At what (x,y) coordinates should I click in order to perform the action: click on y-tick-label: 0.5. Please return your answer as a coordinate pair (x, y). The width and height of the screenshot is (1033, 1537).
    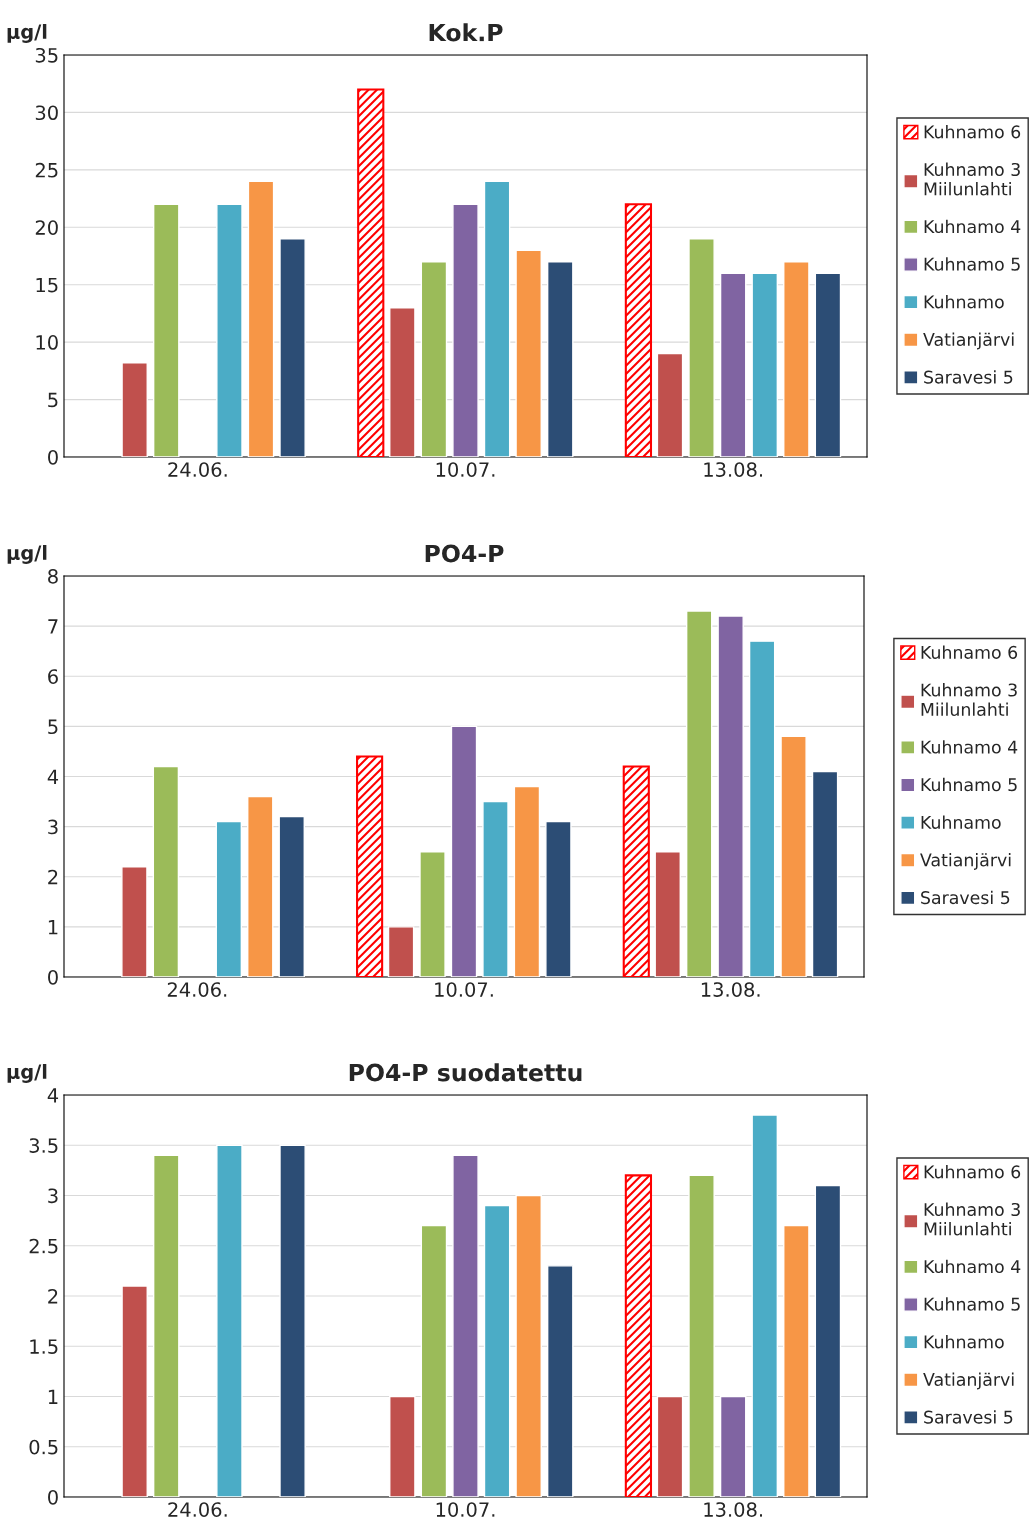
    Looking at the image, I should click on (43, 1447).